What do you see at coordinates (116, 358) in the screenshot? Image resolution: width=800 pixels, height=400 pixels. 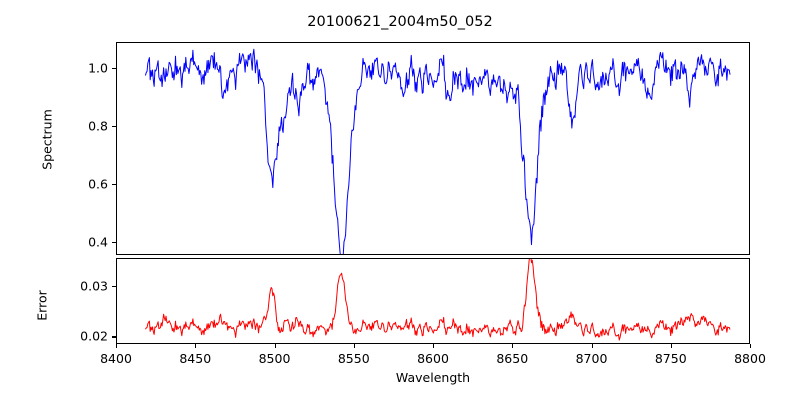 I see `error-xtick-label: 8400` at bounding box center [116, 358].